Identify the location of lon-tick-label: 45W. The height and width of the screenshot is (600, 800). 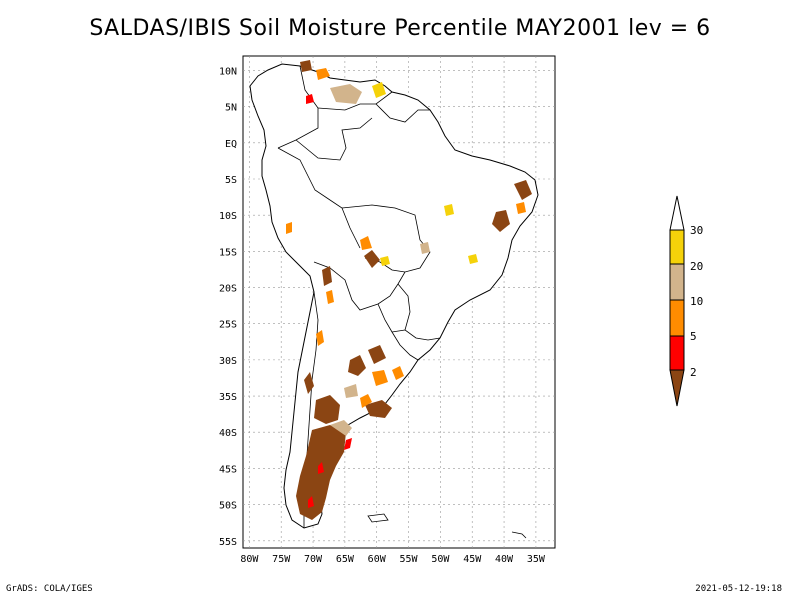
(472, 559).